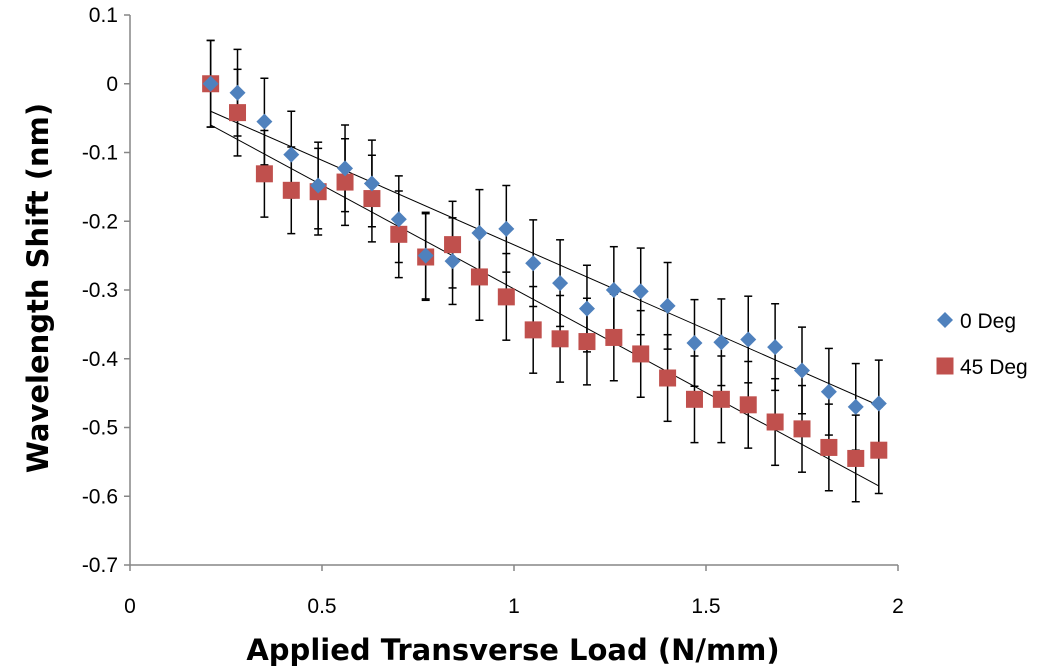 Image resolution: width=1051 pixels, height=669 pixels. I want to click on y-tick-label: -0.5, so click(100, 428).